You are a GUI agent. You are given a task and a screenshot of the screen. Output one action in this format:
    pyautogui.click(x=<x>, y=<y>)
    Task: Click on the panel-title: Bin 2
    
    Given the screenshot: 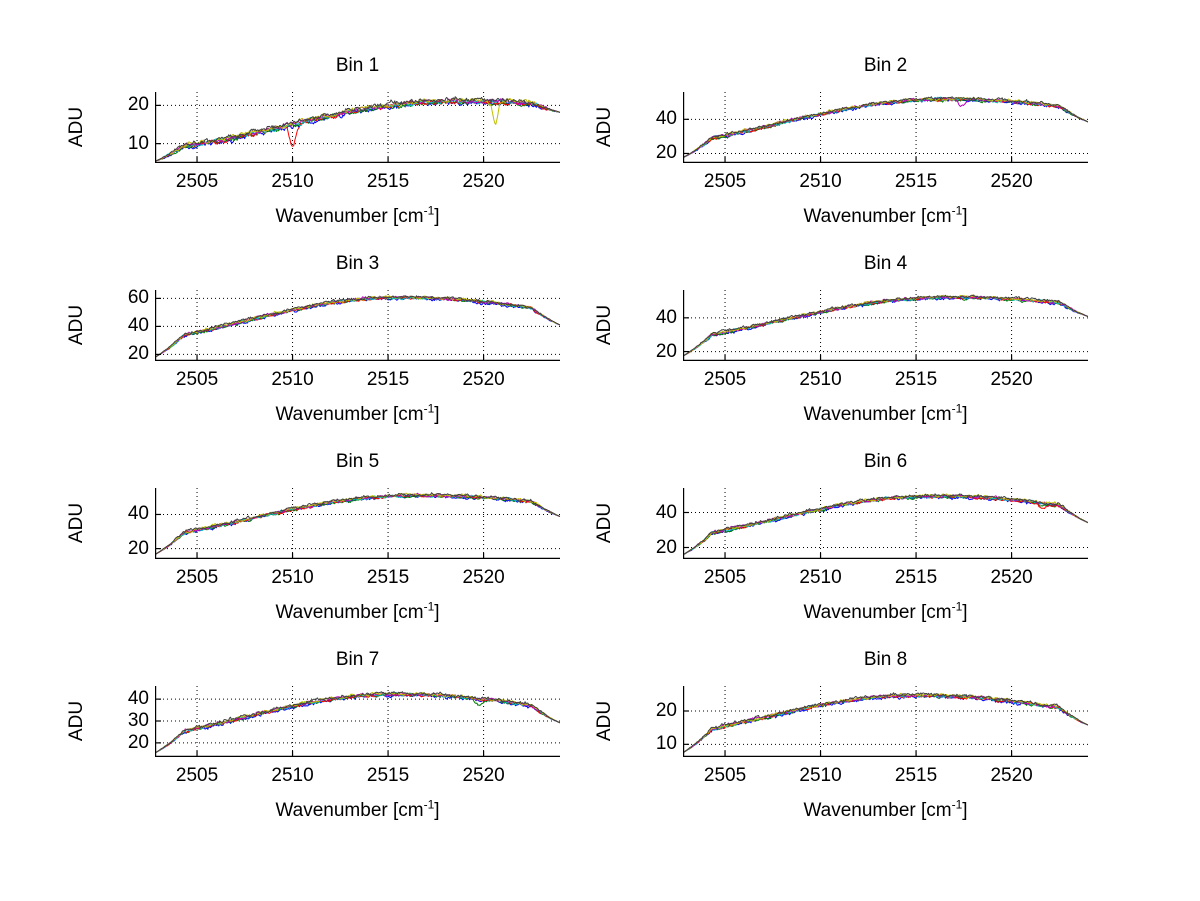 What is the action you would take?
    pyautogui.click(x=885, y=65)
    